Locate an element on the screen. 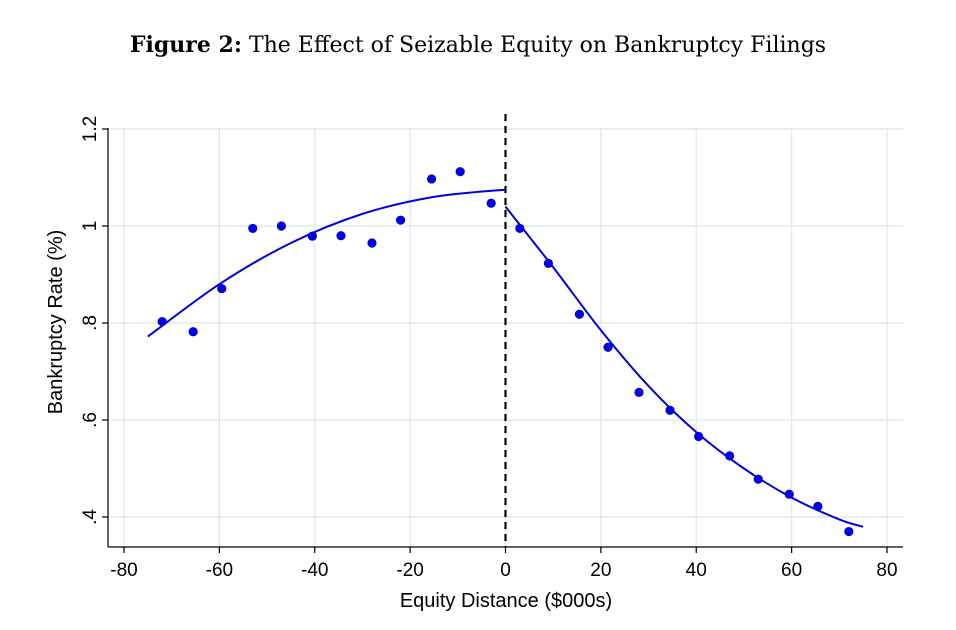 The height and width of the screenshot is (630, 956). x-tick-label-1: -60 is located at coordinates (219, 570).